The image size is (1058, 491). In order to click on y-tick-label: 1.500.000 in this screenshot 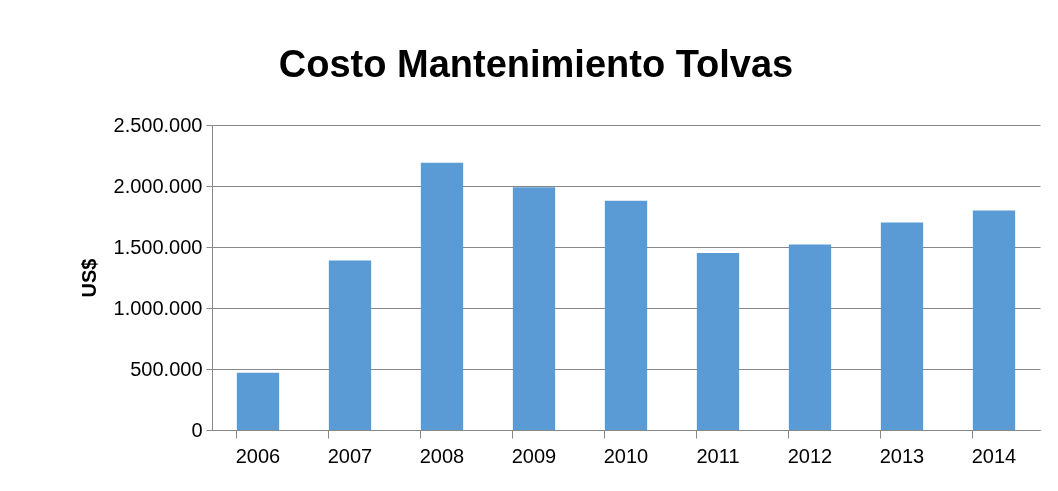, I will do `click(158, 246)`.